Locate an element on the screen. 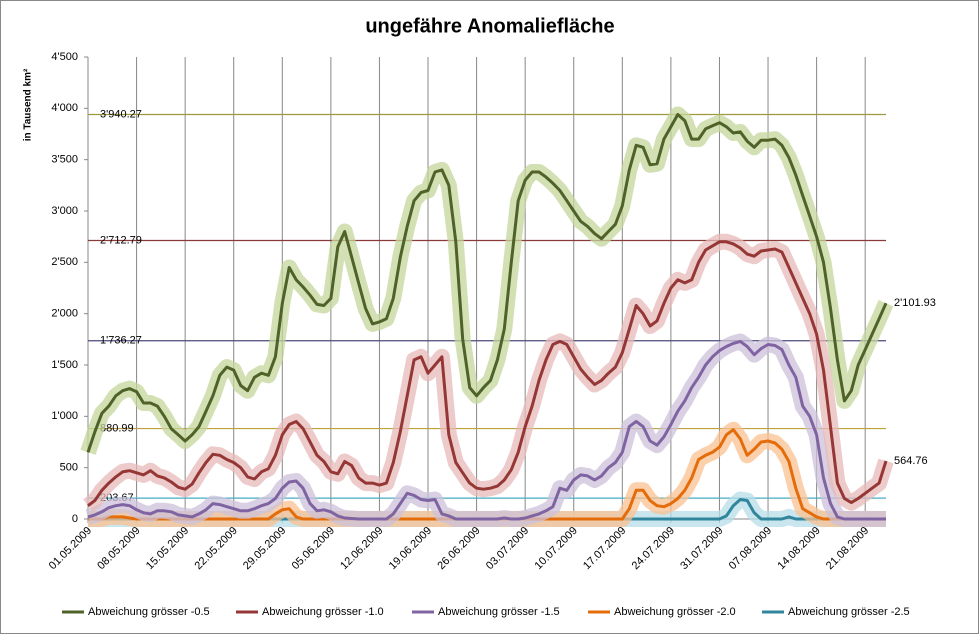 This screenshot has height=640, width=980. legend-label: Abweichung grösser -1.5 is located at coordinates (499, 612).